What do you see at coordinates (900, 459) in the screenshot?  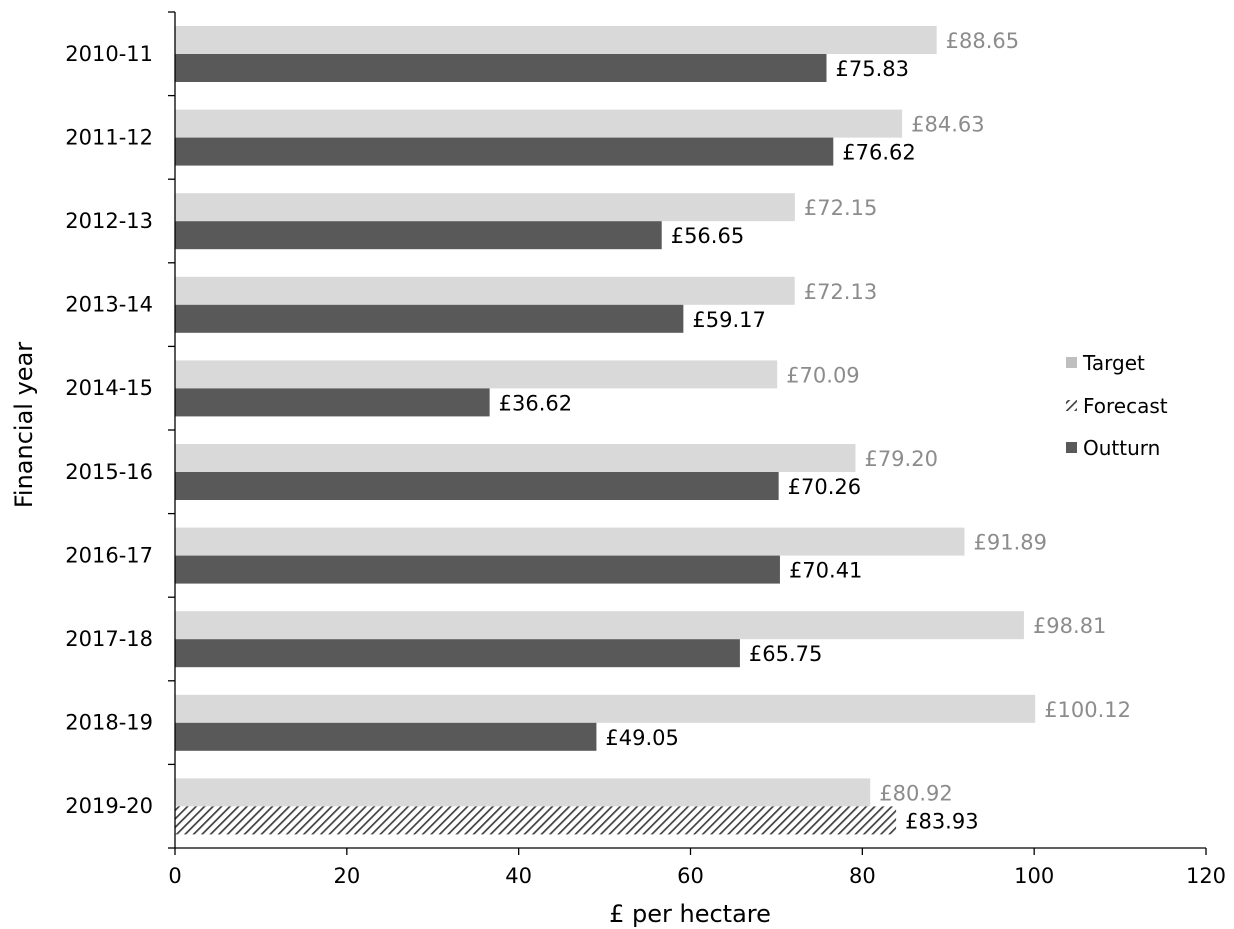 I see `data-label-target-2015-16: £79.20` at bounding box center [900, 459].